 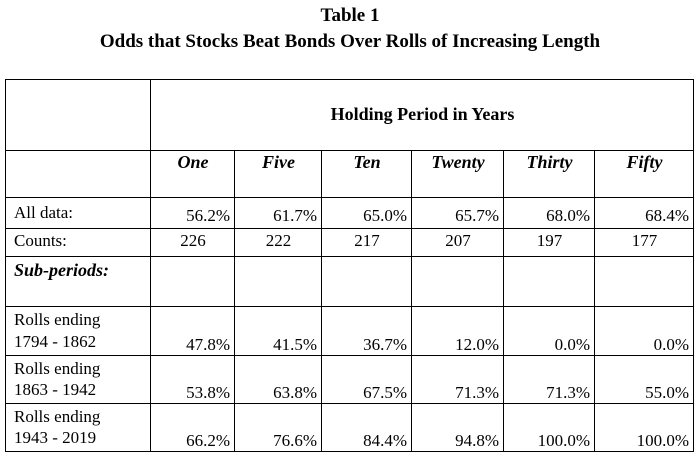 I want to click on table-cell: 55.0%, so click(x=667, y=392).